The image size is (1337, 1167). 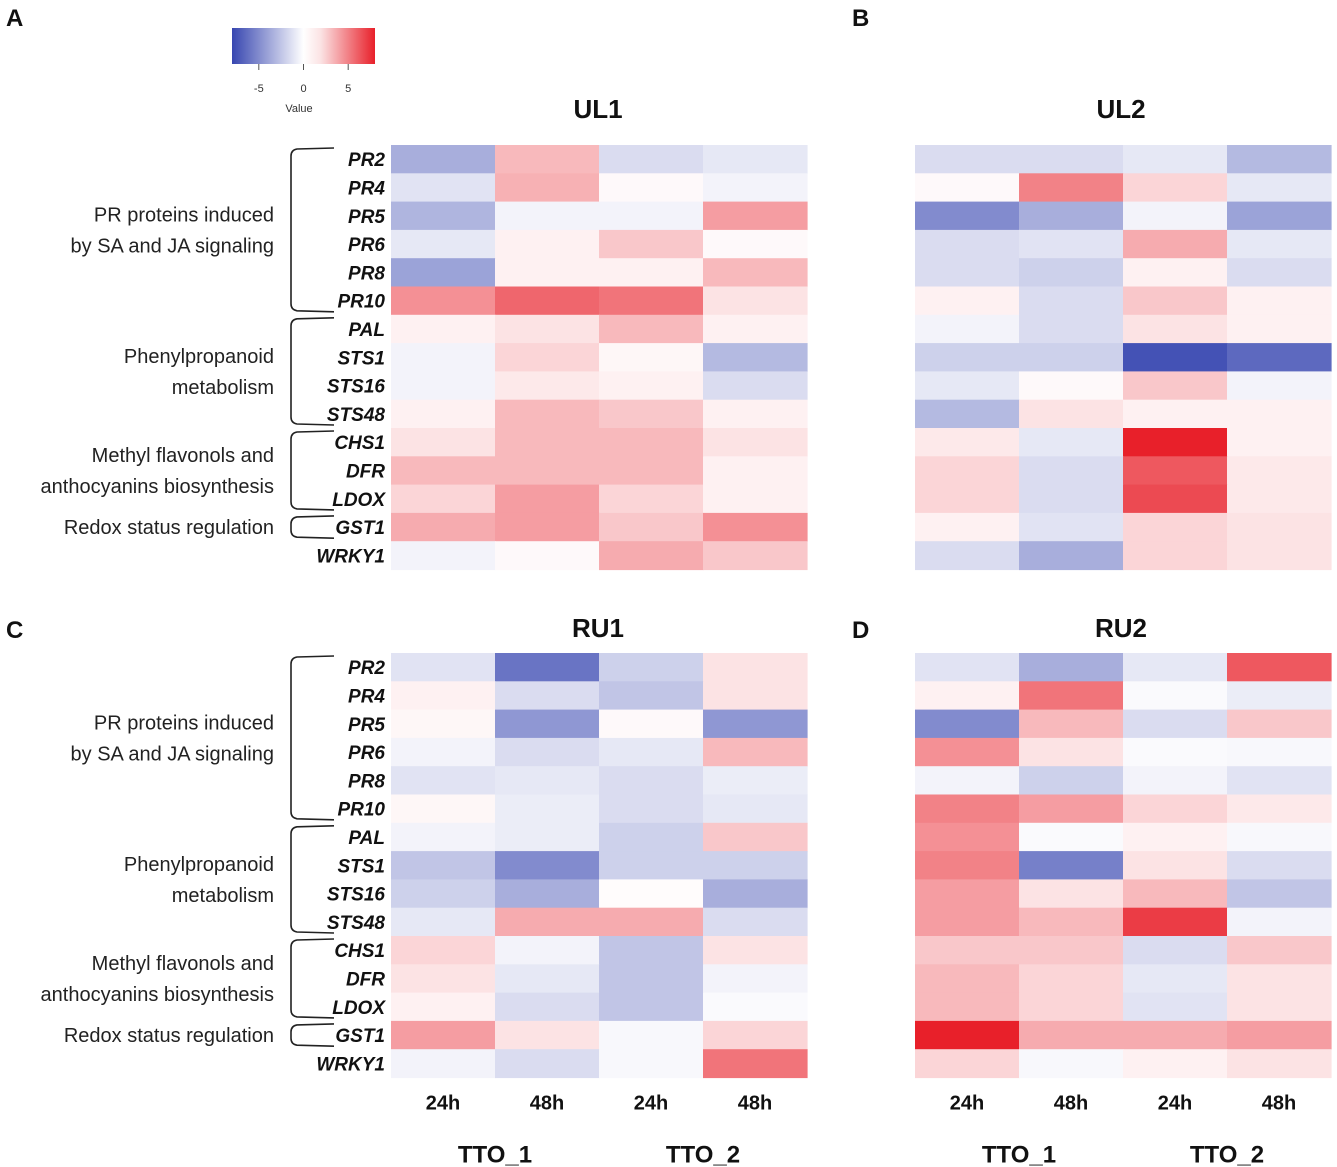 What do you see at coordinates (860, 18) in the screenshot?
I see `panel-letter: B` at bounding box center [860, 18].